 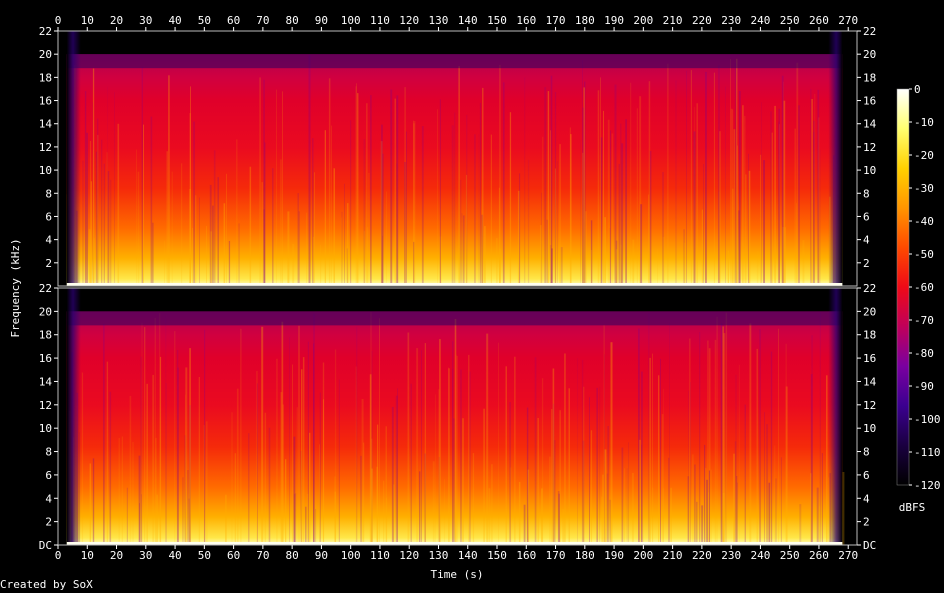 What do you see at coordinates (556, 555) in the screenshot?
I see `x-tick-label-bottom: 170` at bounding box center [556, 555].